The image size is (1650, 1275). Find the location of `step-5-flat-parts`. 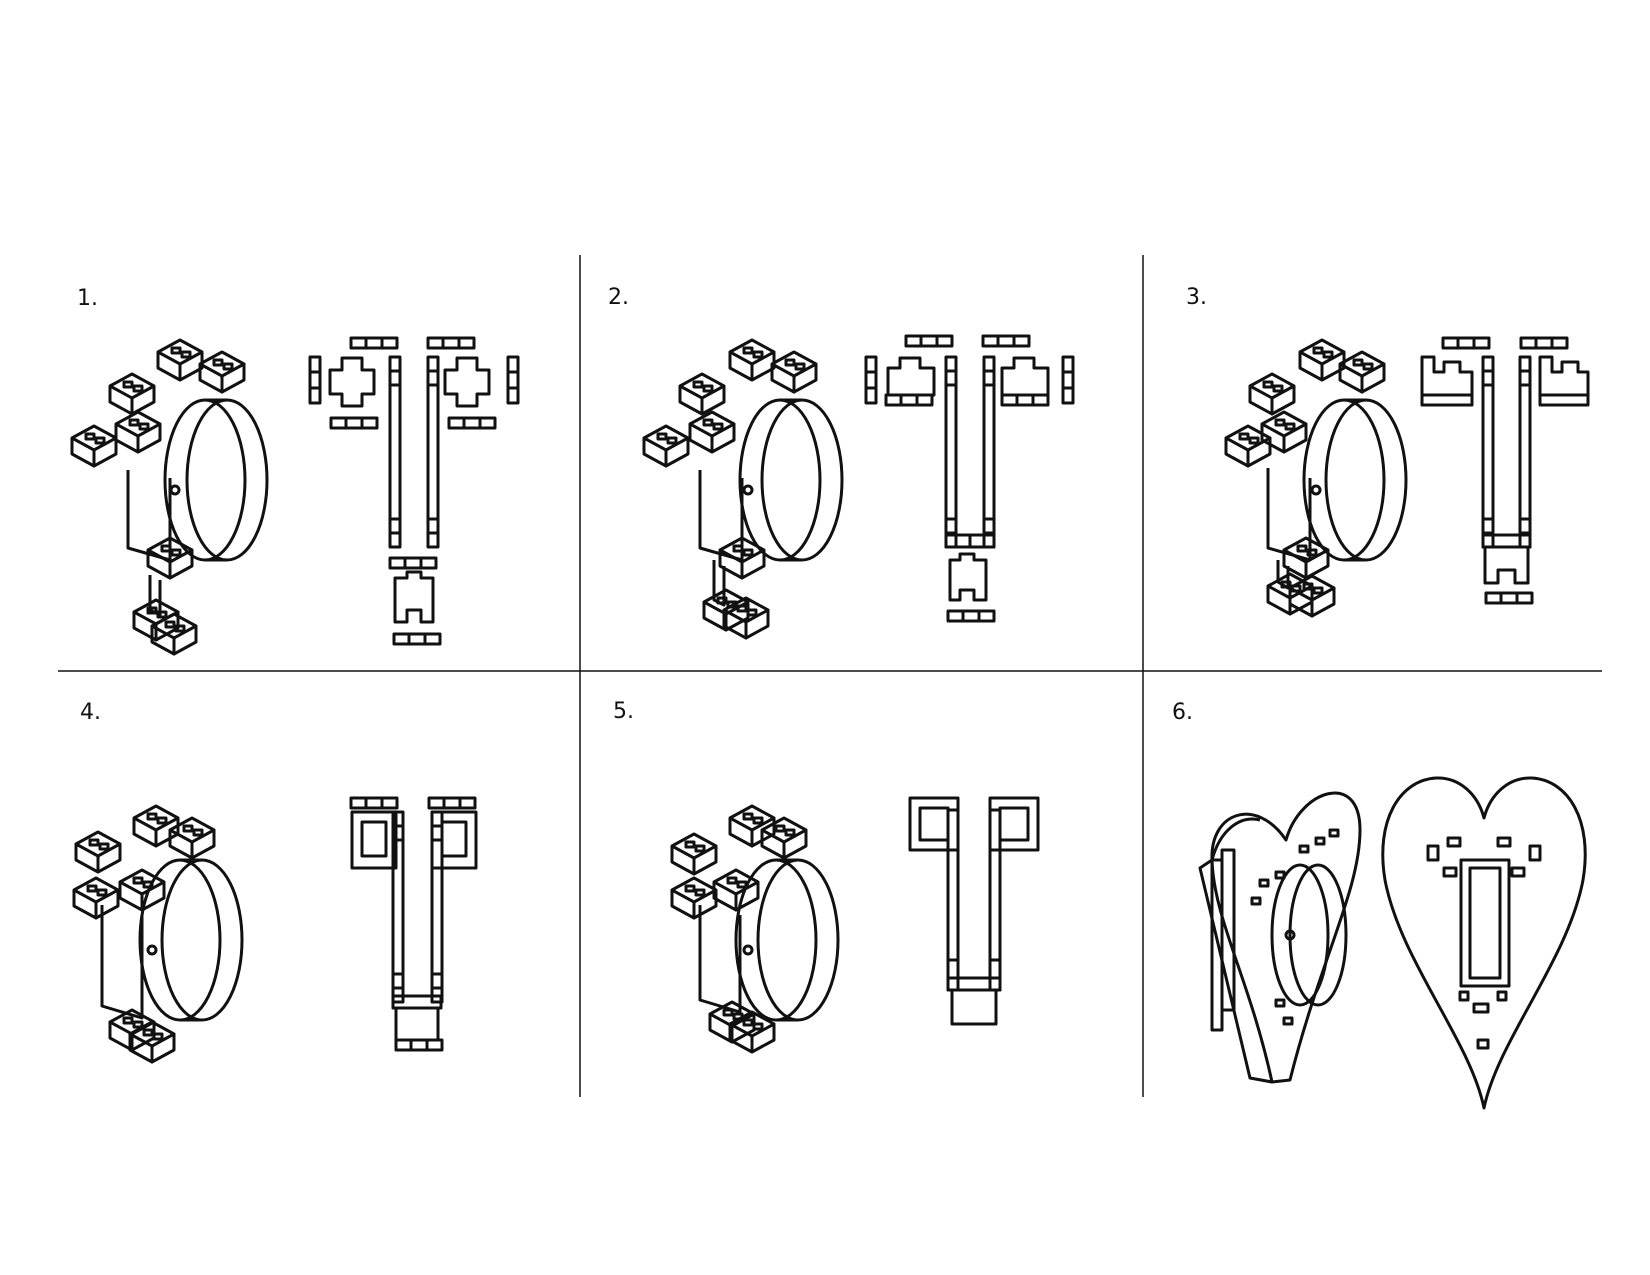

step-5-flat-parts is located at coordinates (974, 911).